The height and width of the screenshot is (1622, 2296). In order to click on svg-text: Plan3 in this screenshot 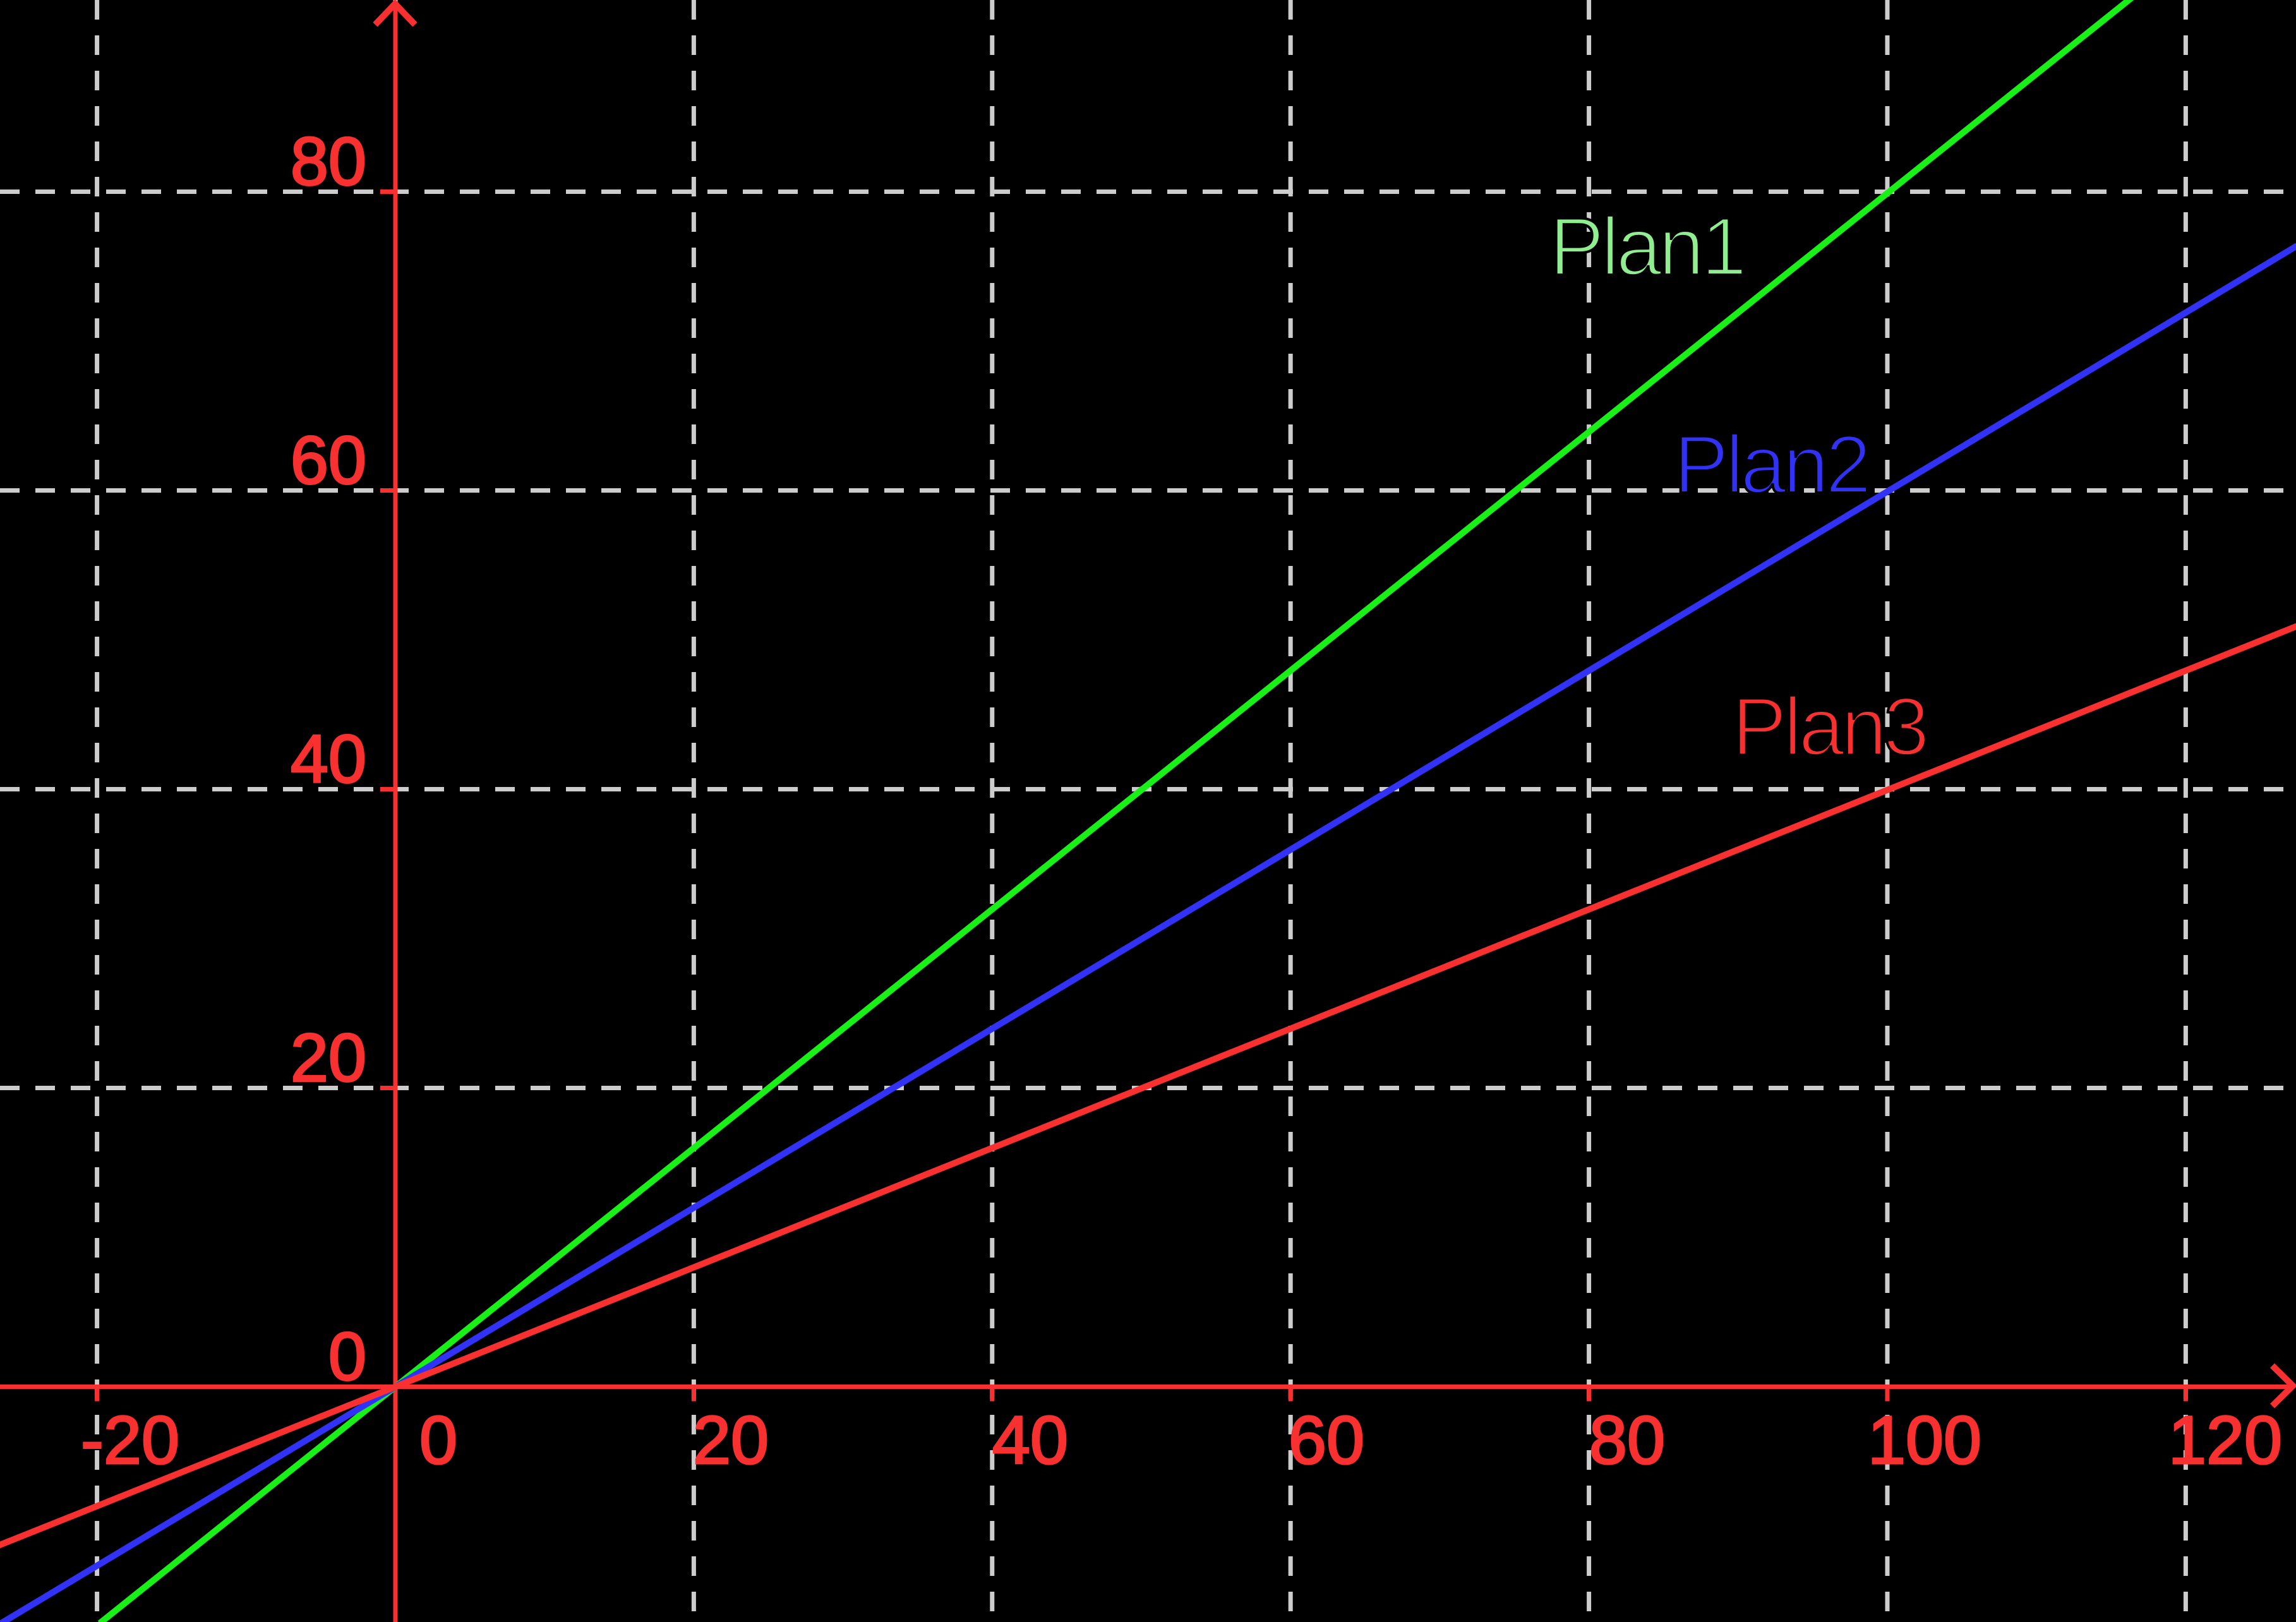, I will do `click(1829, 726)`.